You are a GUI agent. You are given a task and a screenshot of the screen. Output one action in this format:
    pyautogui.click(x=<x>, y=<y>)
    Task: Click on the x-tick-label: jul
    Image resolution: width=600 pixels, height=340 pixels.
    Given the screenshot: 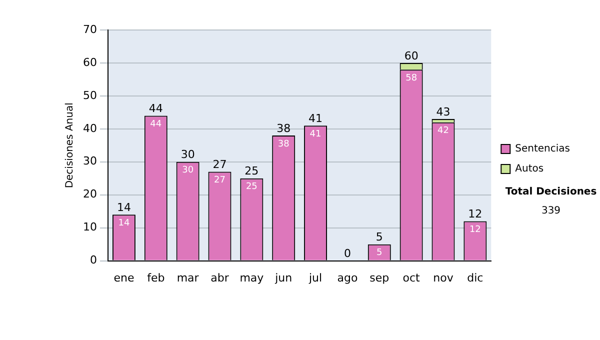 What is the action you would take?
    pyautogui.click(x=315, y=277)
    